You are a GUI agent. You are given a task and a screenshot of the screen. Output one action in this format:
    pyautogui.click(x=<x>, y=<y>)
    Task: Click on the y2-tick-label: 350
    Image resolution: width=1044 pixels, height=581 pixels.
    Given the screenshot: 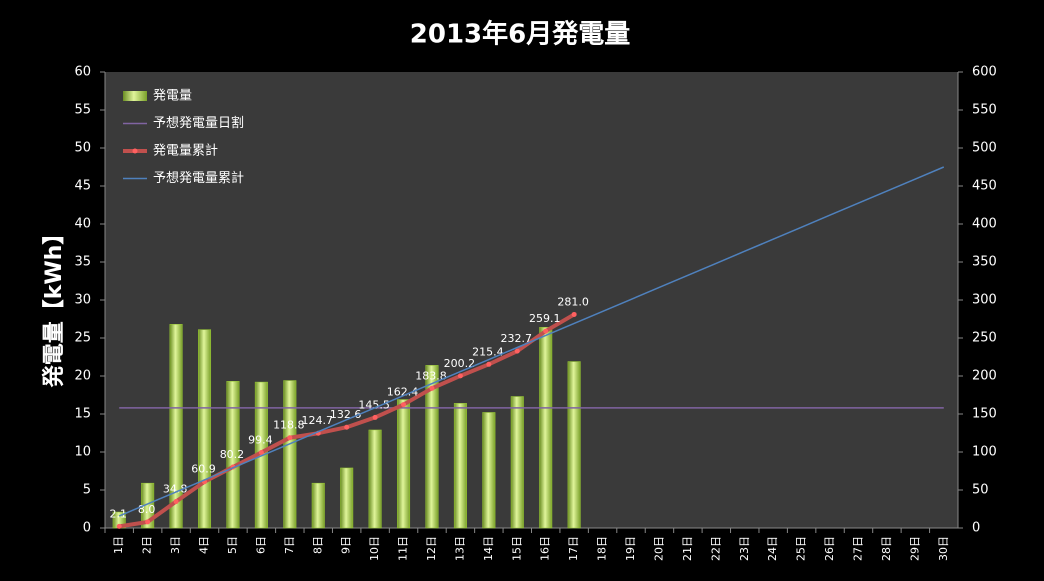 What is the action you would take?
    pyautogui.click(x=984, y=262)
    